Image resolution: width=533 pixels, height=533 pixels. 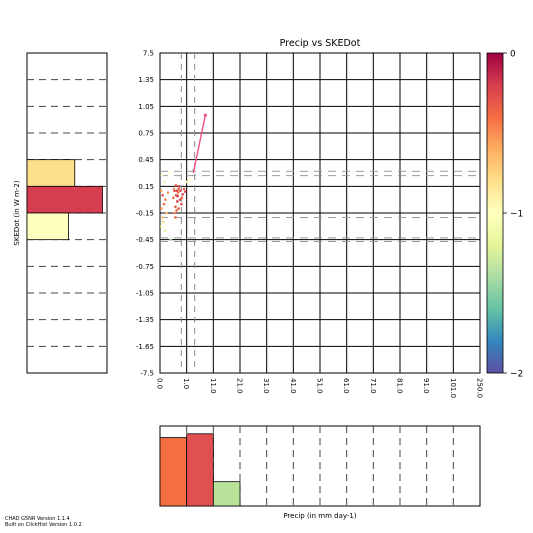 What do you see at coordinates (513, 55) in the screenshot?
I see `colorbar-tick-label: 0` at bounding box center [513, 55].